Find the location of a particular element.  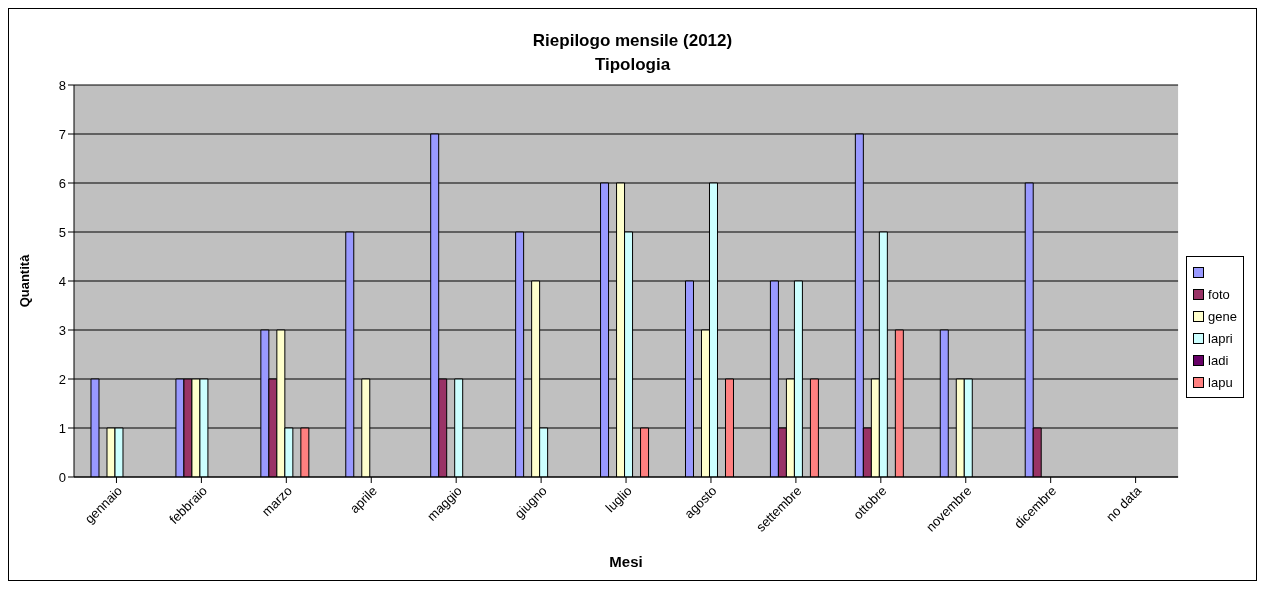

y-tick-label: 4 is located at coordinates (62, 281).